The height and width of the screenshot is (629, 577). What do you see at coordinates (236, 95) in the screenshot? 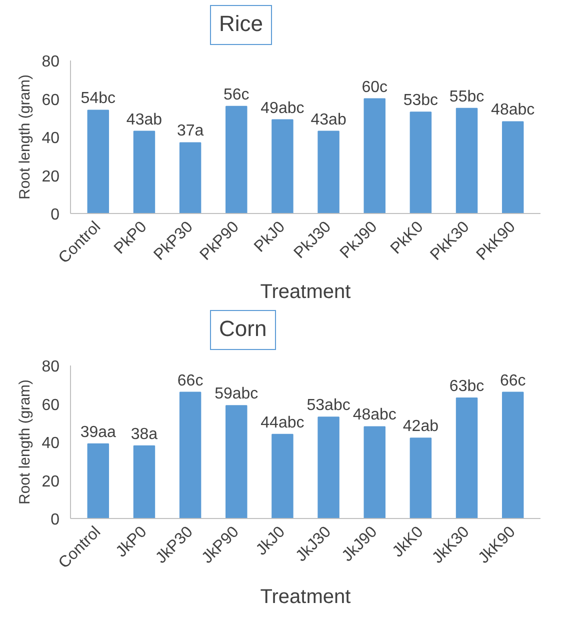
I see `data-label: 56c` at bounding box center [236, 95].